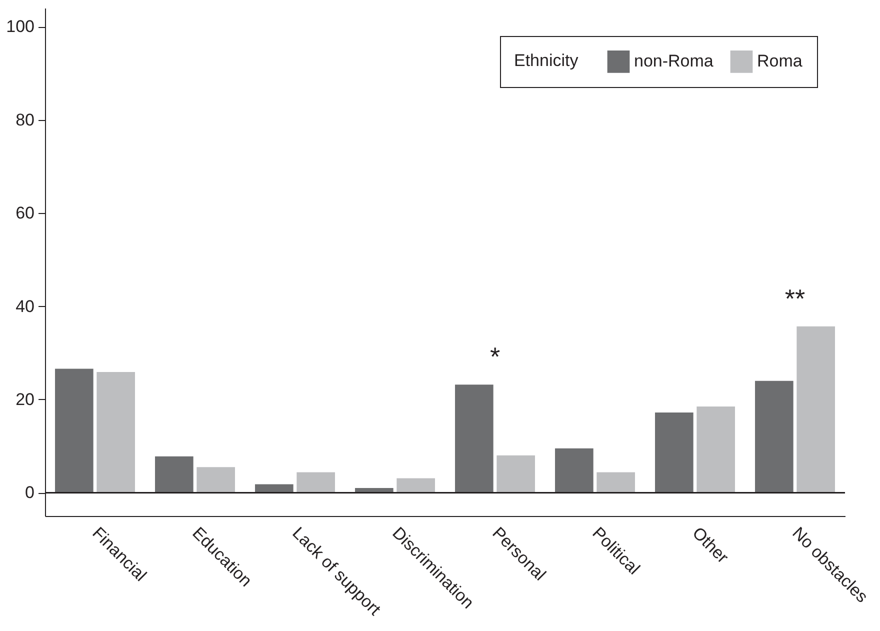 The width and height of the screenshot is (880, 631). Describe the element at coordinates (795, 298) in the screenshot. I see `annotation: **` at that location.